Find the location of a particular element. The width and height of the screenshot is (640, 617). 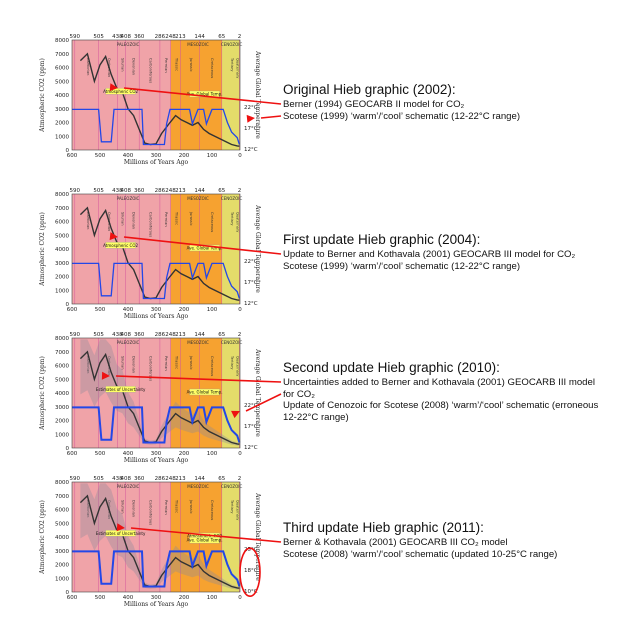

annotation-box is located at coordinates (120, 245).